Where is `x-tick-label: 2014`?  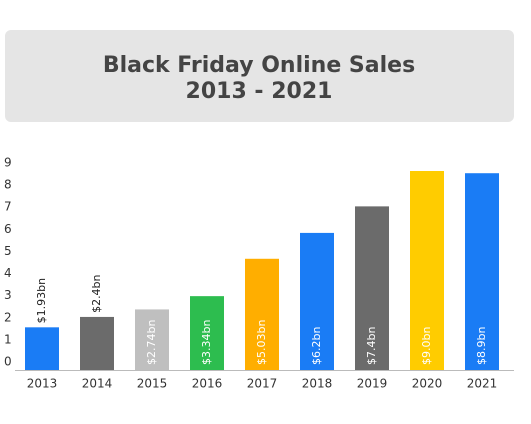
x-tick-label: 2014 is located at coordinates (97, 384).